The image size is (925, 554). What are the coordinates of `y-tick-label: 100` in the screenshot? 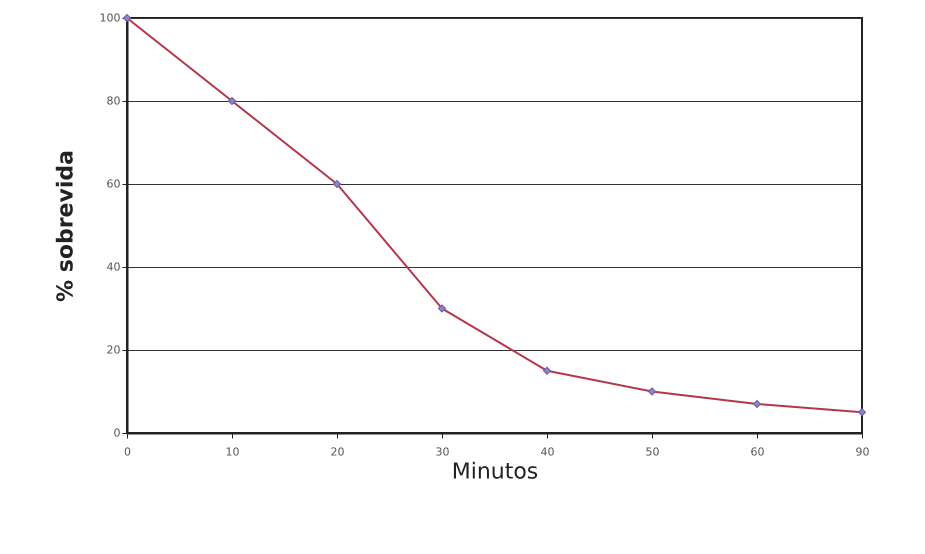 It's located at (110, 18).